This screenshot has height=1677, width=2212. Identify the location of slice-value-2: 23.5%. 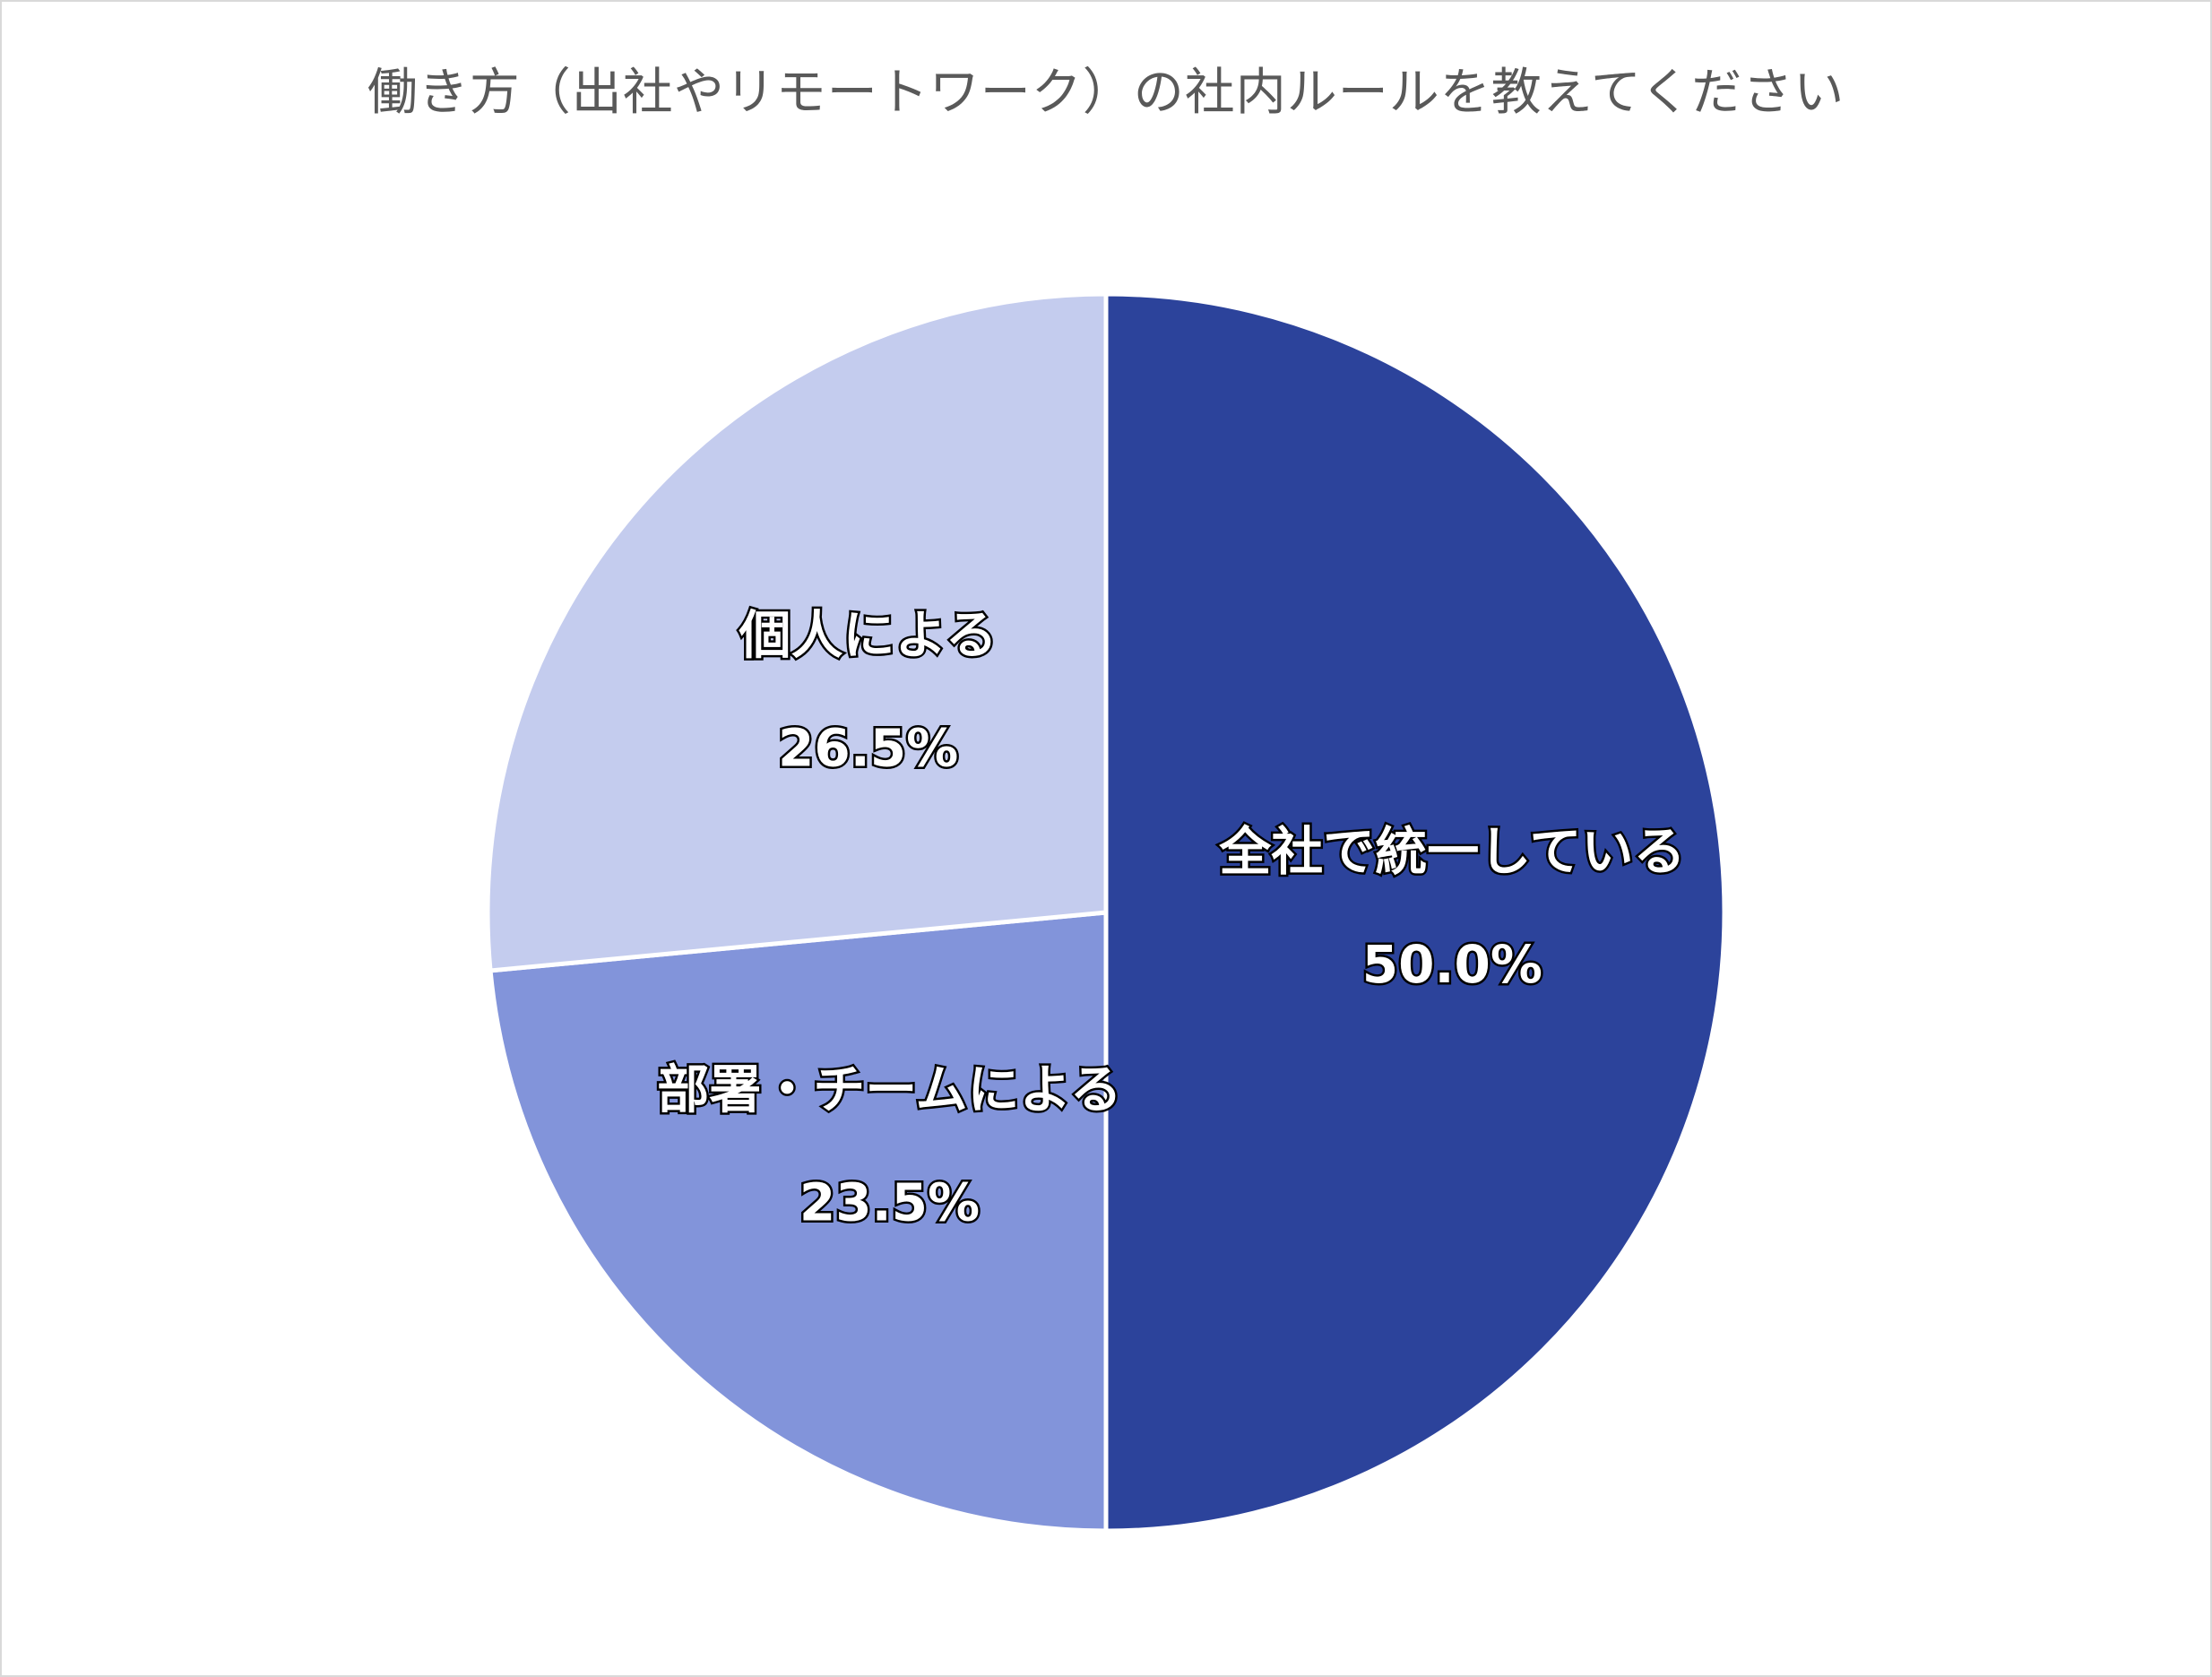
(889, 1201).